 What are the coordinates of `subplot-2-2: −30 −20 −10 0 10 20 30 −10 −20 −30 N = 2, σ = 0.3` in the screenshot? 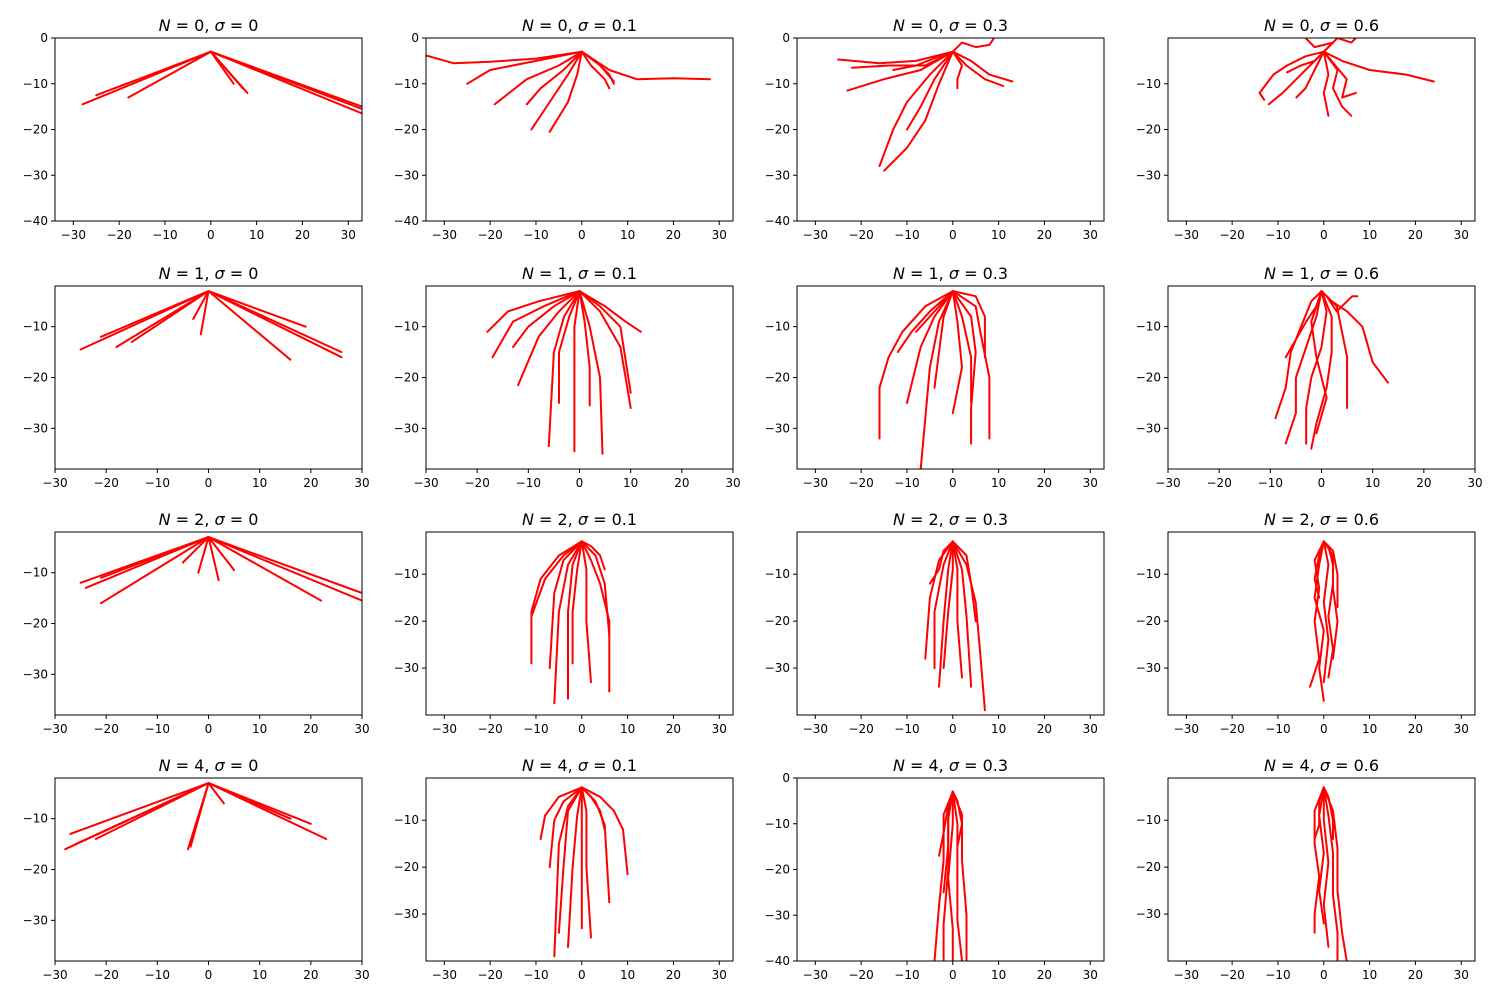 It's located at (935, 623).